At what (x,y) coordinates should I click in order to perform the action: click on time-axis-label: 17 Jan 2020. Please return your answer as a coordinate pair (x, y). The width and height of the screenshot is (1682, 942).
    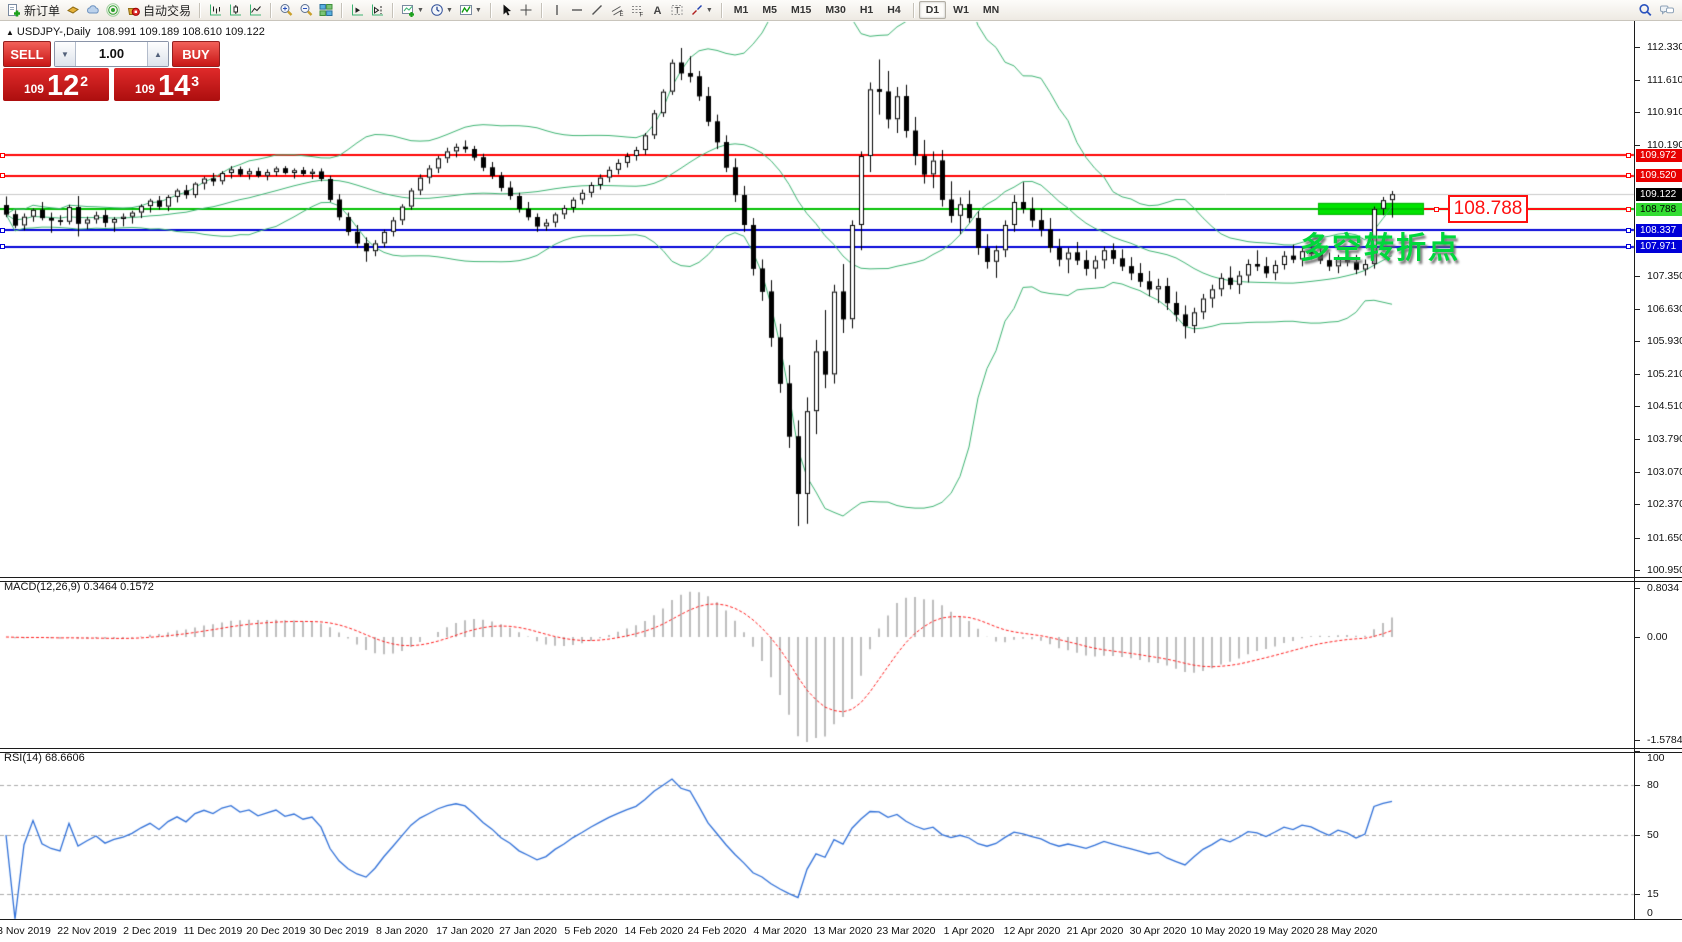
    Looking at the image, I should click on (465, 931).